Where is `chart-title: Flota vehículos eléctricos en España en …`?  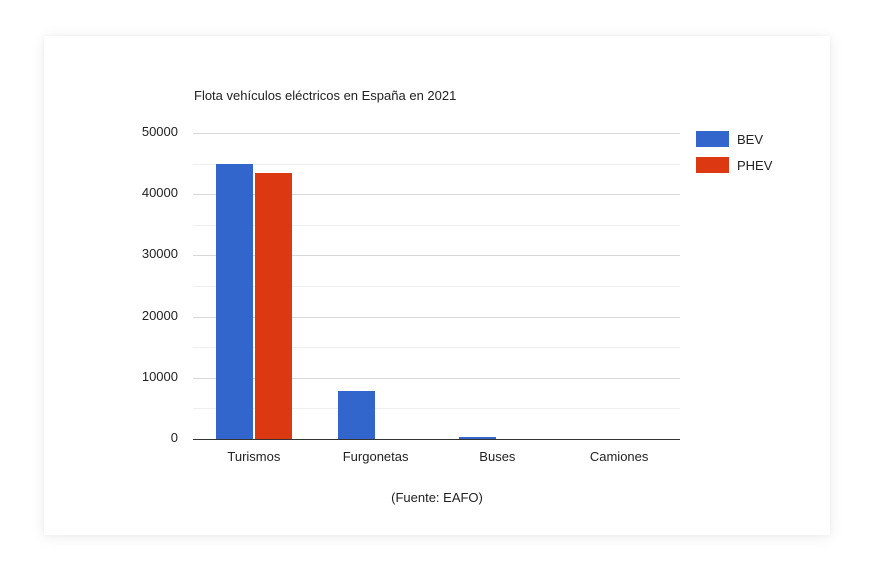 chart-title: Flota vehículos eléctricos en España en … is located at coordinates (325, 95).